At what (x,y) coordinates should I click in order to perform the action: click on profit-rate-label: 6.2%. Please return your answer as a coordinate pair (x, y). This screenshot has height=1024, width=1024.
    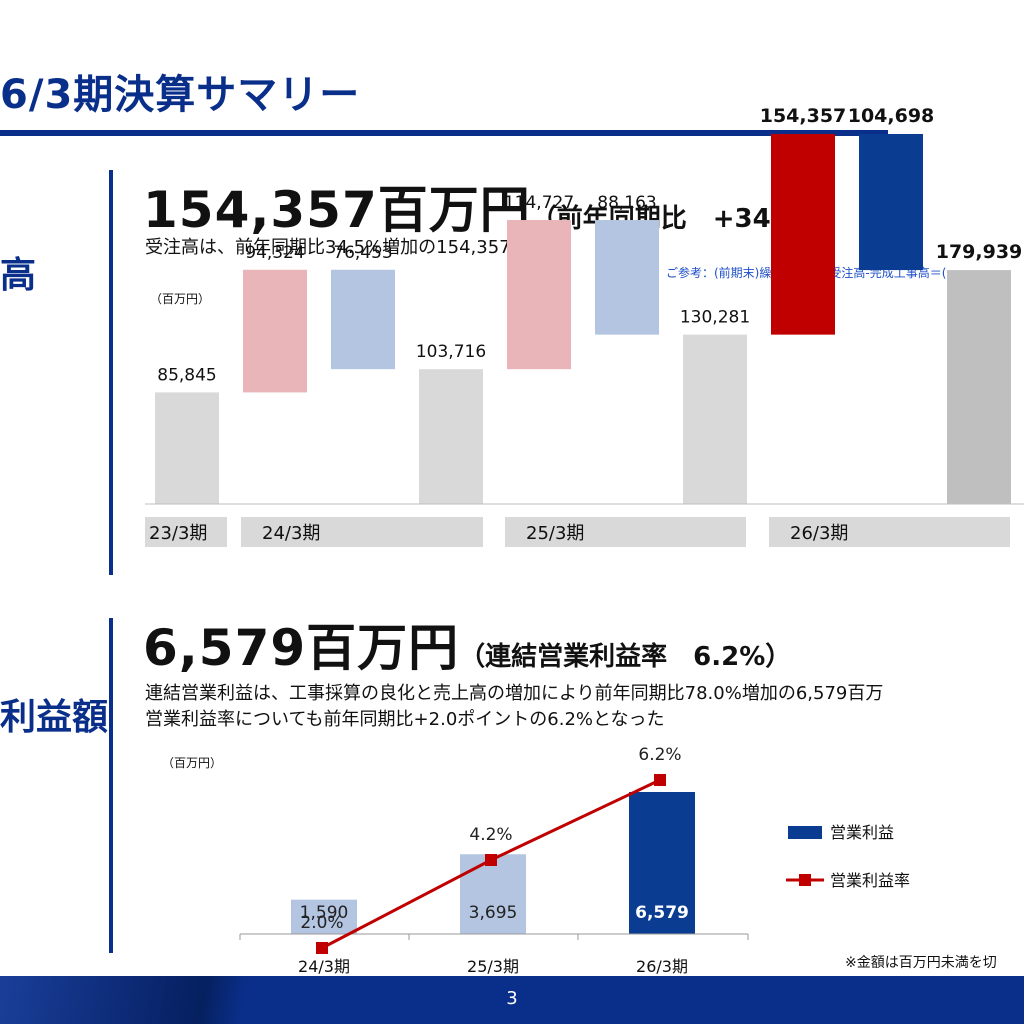
    Looking at the image, I should click on (659, 755).